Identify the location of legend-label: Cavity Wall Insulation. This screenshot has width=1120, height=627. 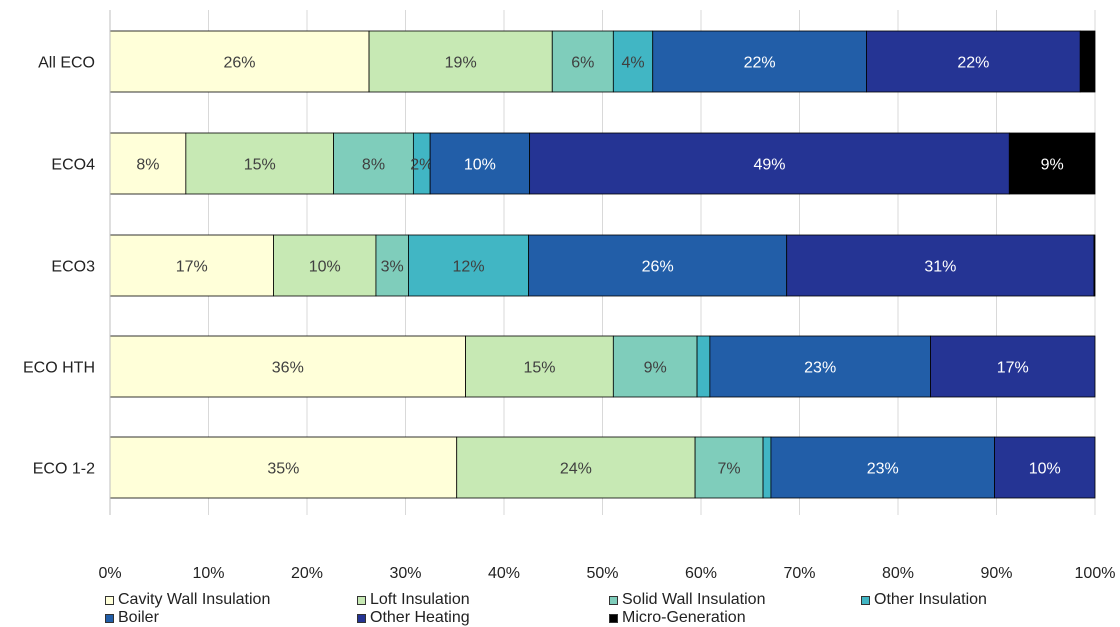
(194, 599).